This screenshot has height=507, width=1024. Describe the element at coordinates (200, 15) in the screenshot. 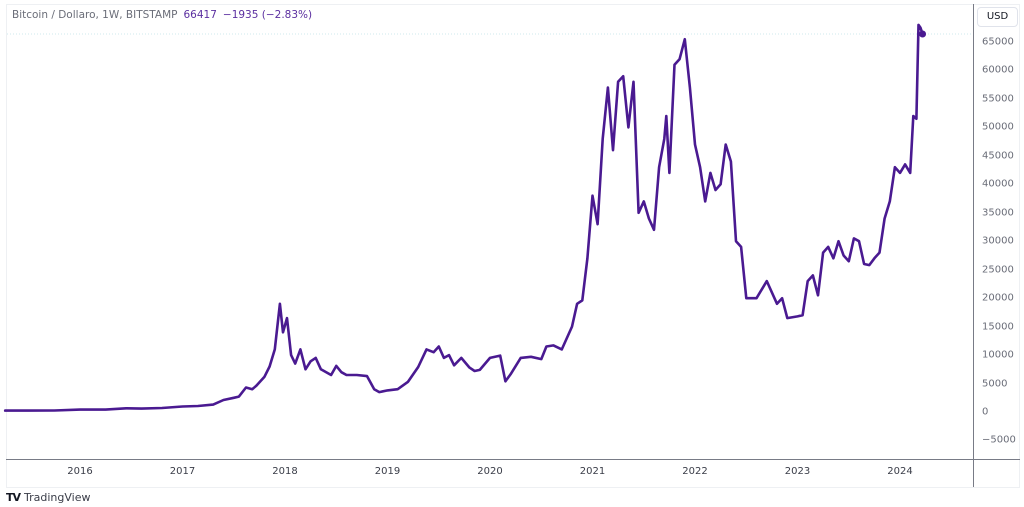

I see `last-price-value: 66417` at that location.